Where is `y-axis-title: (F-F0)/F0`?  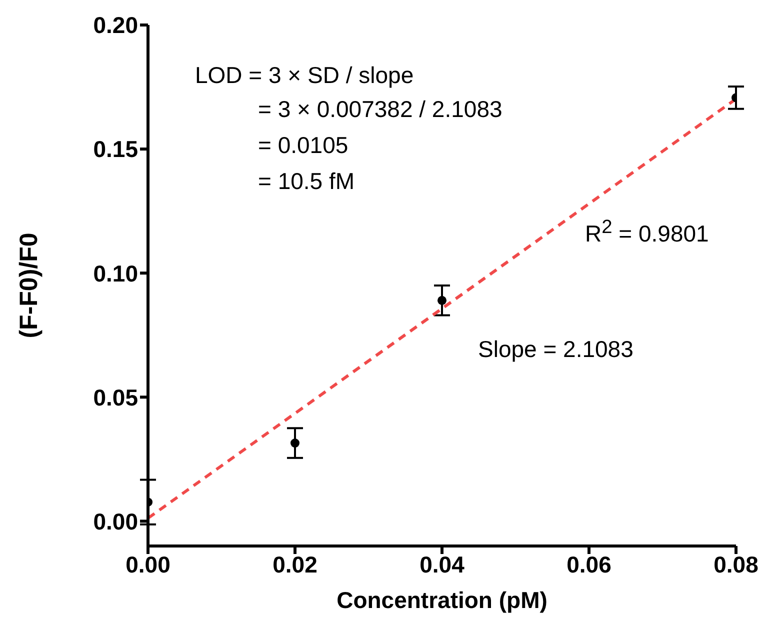
y-axis-title: (F-F0)/F0 is located at coordinates (28, 285).